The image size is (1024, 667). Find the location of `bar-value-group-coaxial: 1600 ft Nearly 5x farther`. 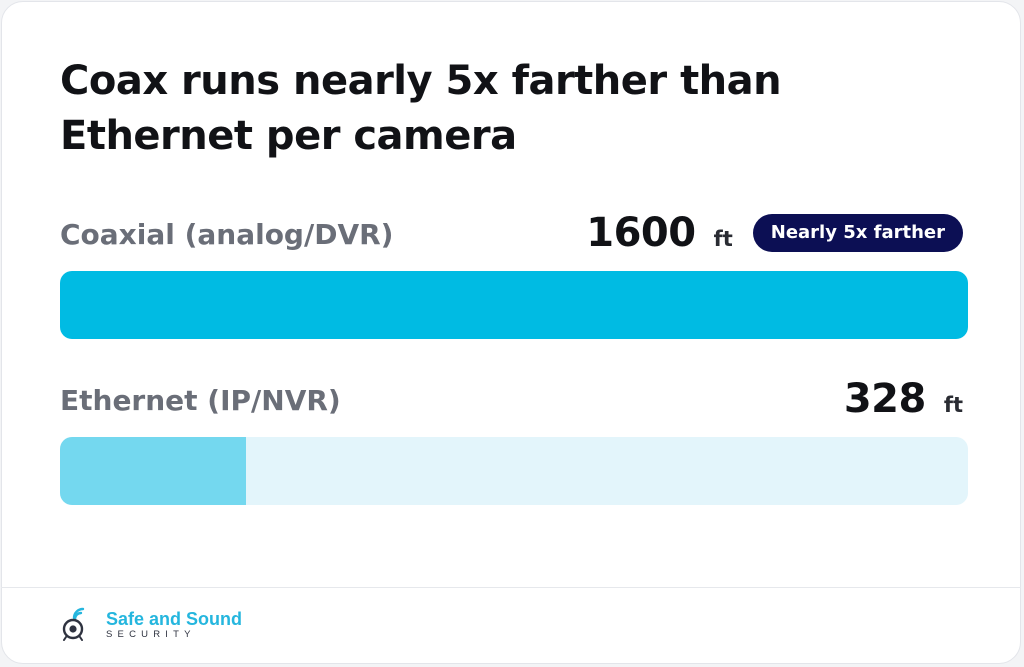

bar-value-group-coaxial: 1600 ft Nearly 5x farther is located at coordinates (774, 233).